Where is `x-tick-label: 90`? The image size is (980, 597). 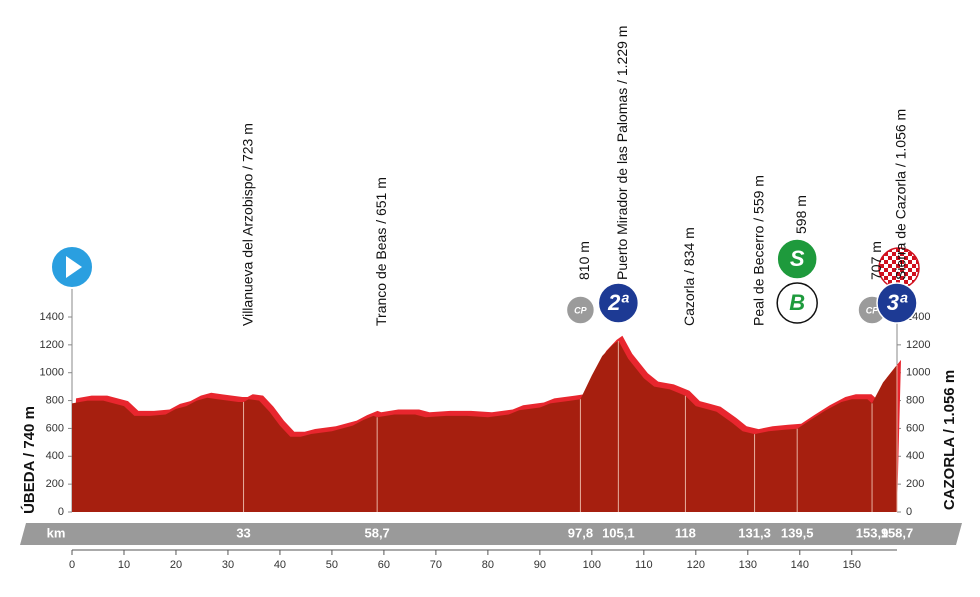 x-tick-label: 90 is located at coordinates (540, 565).